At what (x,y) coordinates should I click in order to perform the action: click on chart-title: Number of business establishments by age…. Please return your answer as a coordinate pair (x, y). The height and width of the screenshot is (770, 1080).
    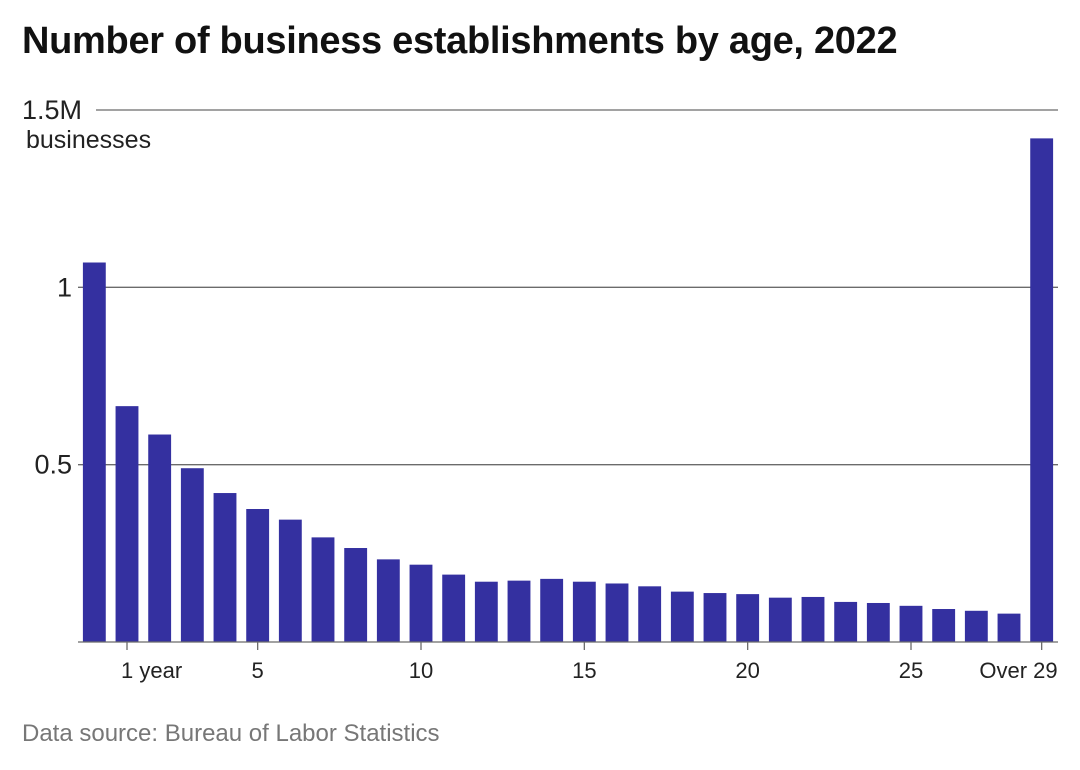
    Looking at the image, I should click on (460, 41).